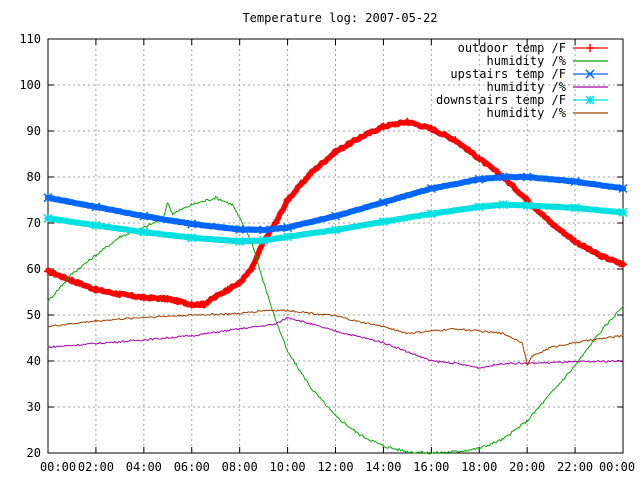  I want to click on y-tick-label: 20, so click(34, 453).